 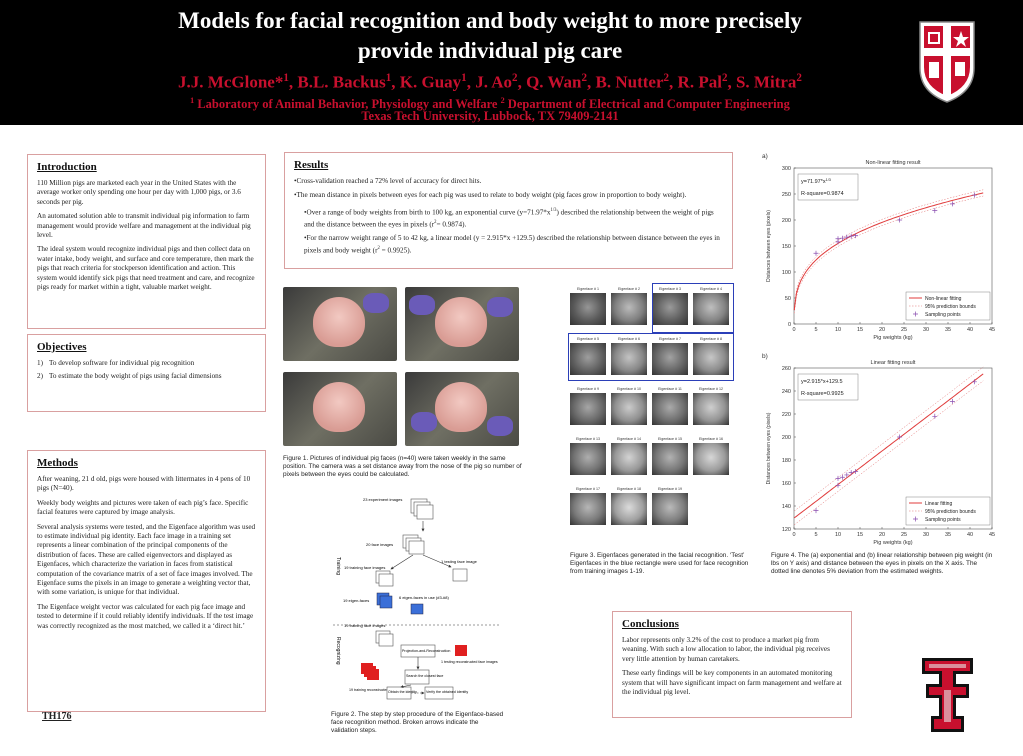 What do you see at coordinates (388, 78) in the screenshot?
I see `author-affil-sup: 1` at bounding box center [388, 78].